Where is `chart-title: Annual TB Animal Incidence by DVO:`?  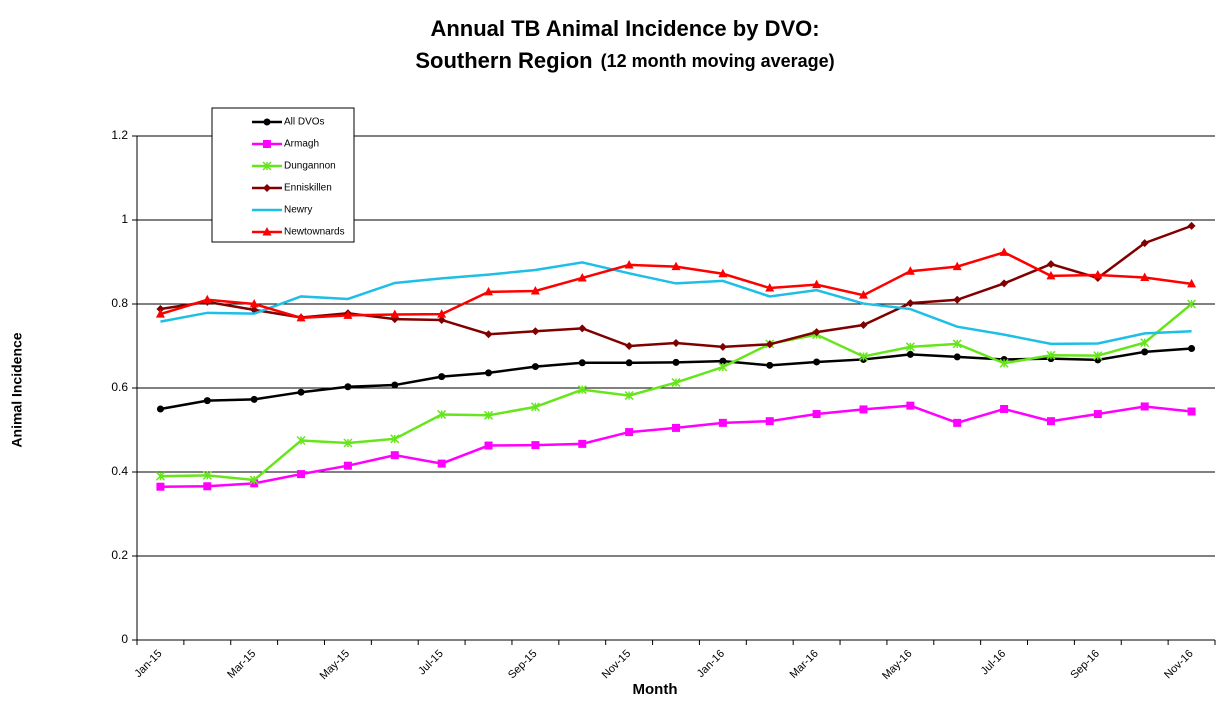 chart-title: Annual TB Animal Incidence by DVO: is located at coordinates (624, 28).